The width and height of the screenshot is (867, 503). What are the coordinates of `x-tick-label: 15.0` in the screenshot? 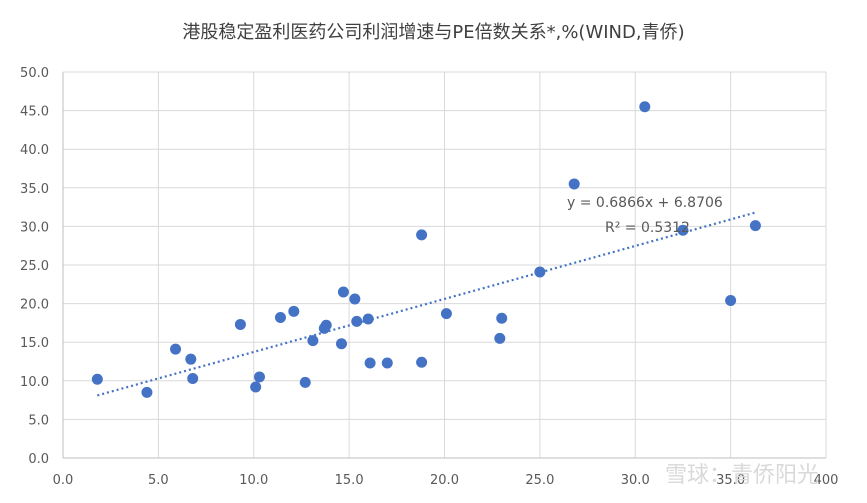 It's located at (349, 480).